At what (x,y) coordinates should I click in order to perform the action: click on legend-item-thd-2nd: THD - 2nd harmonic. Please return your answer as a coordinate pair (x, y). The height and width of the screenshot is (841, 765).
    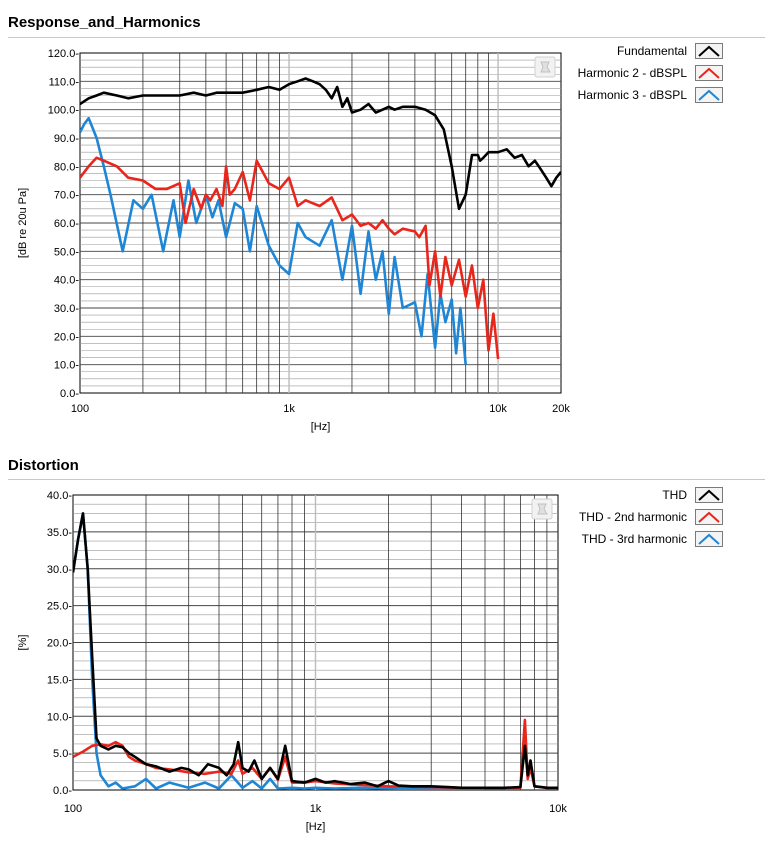
    Looking at the image, I should click on (651, 517).